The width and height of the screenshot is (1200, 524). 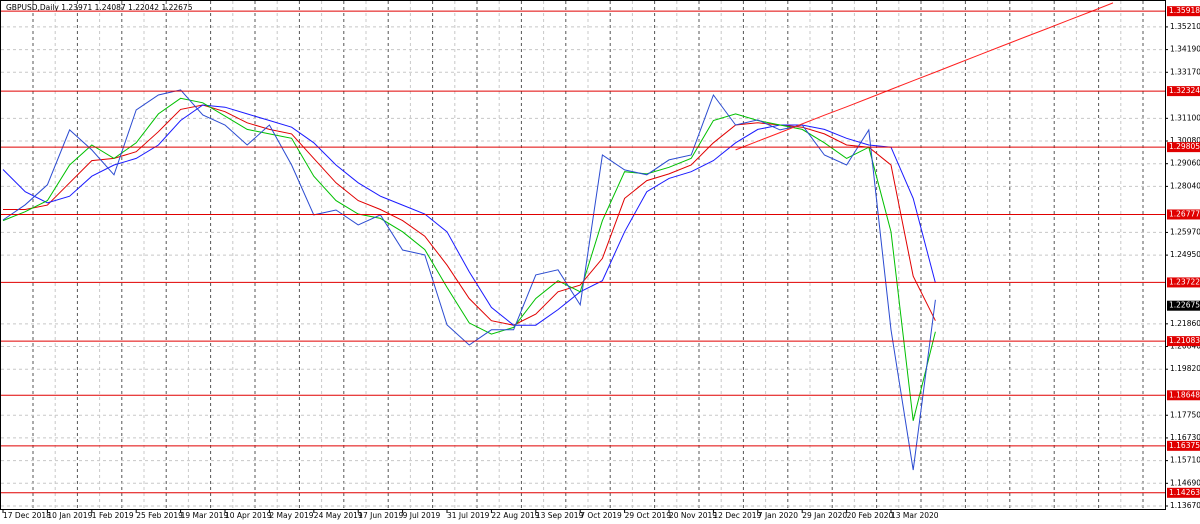 I want to click on level-label: 1.18648, so click(x=1184, y=394).